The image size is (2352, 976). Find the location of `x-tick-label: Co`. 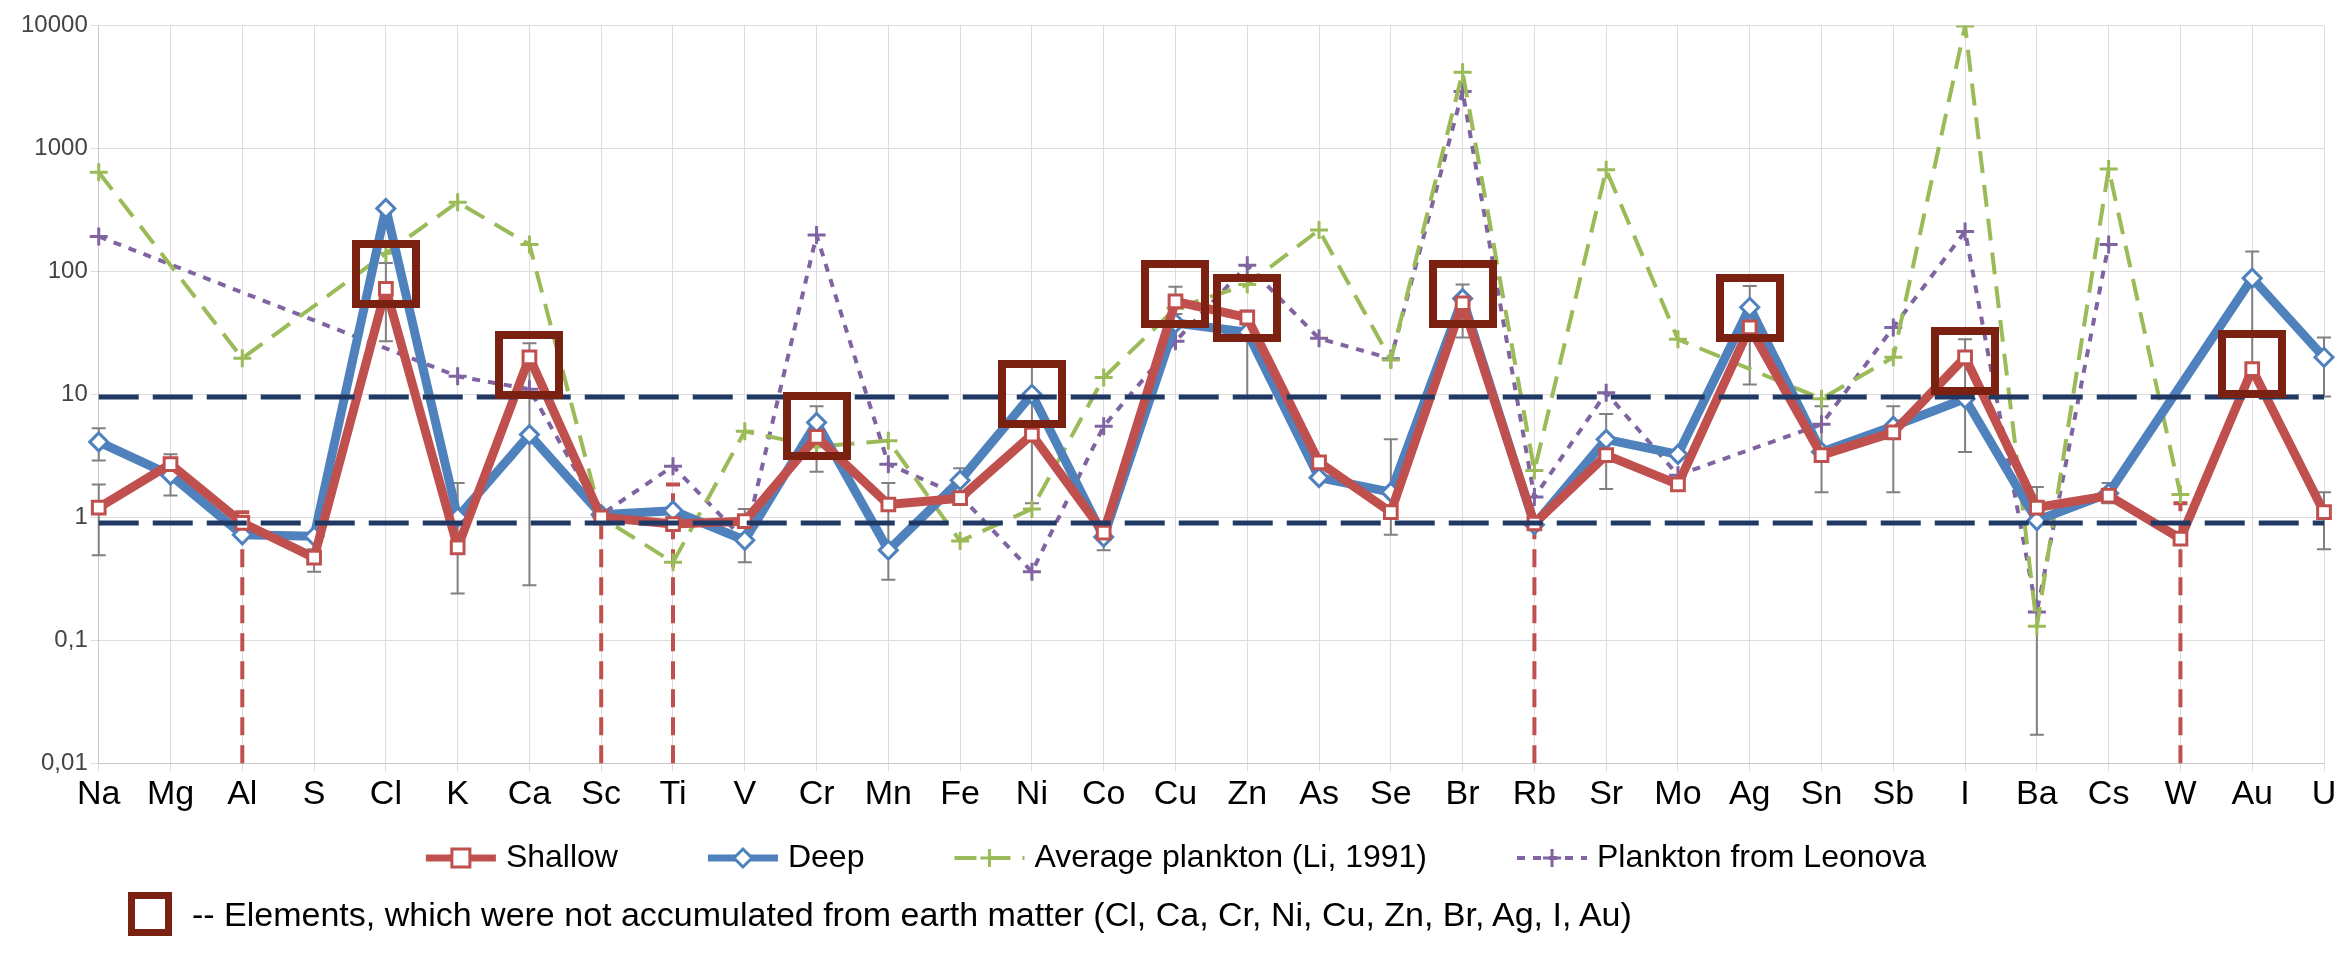

x-tick-label: Co is located at coordinates (1103, 791).